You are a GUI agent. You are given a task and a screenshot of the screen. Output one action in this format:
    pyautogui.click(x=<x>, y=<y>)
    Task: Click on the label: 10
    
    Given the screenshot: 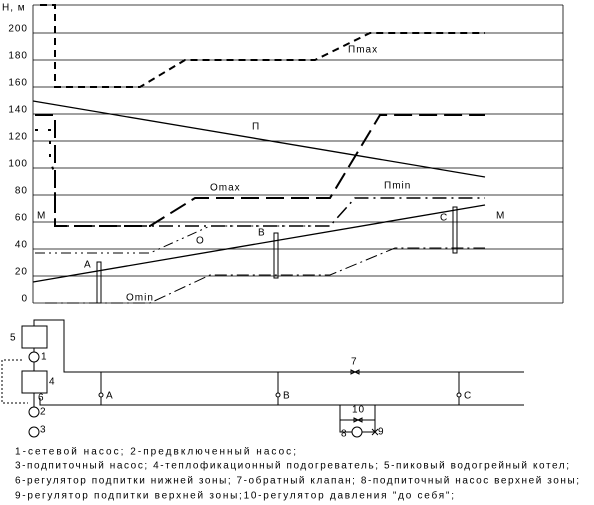 What is the action you would take?
    pyautogui.click(x=358, y=410)
    